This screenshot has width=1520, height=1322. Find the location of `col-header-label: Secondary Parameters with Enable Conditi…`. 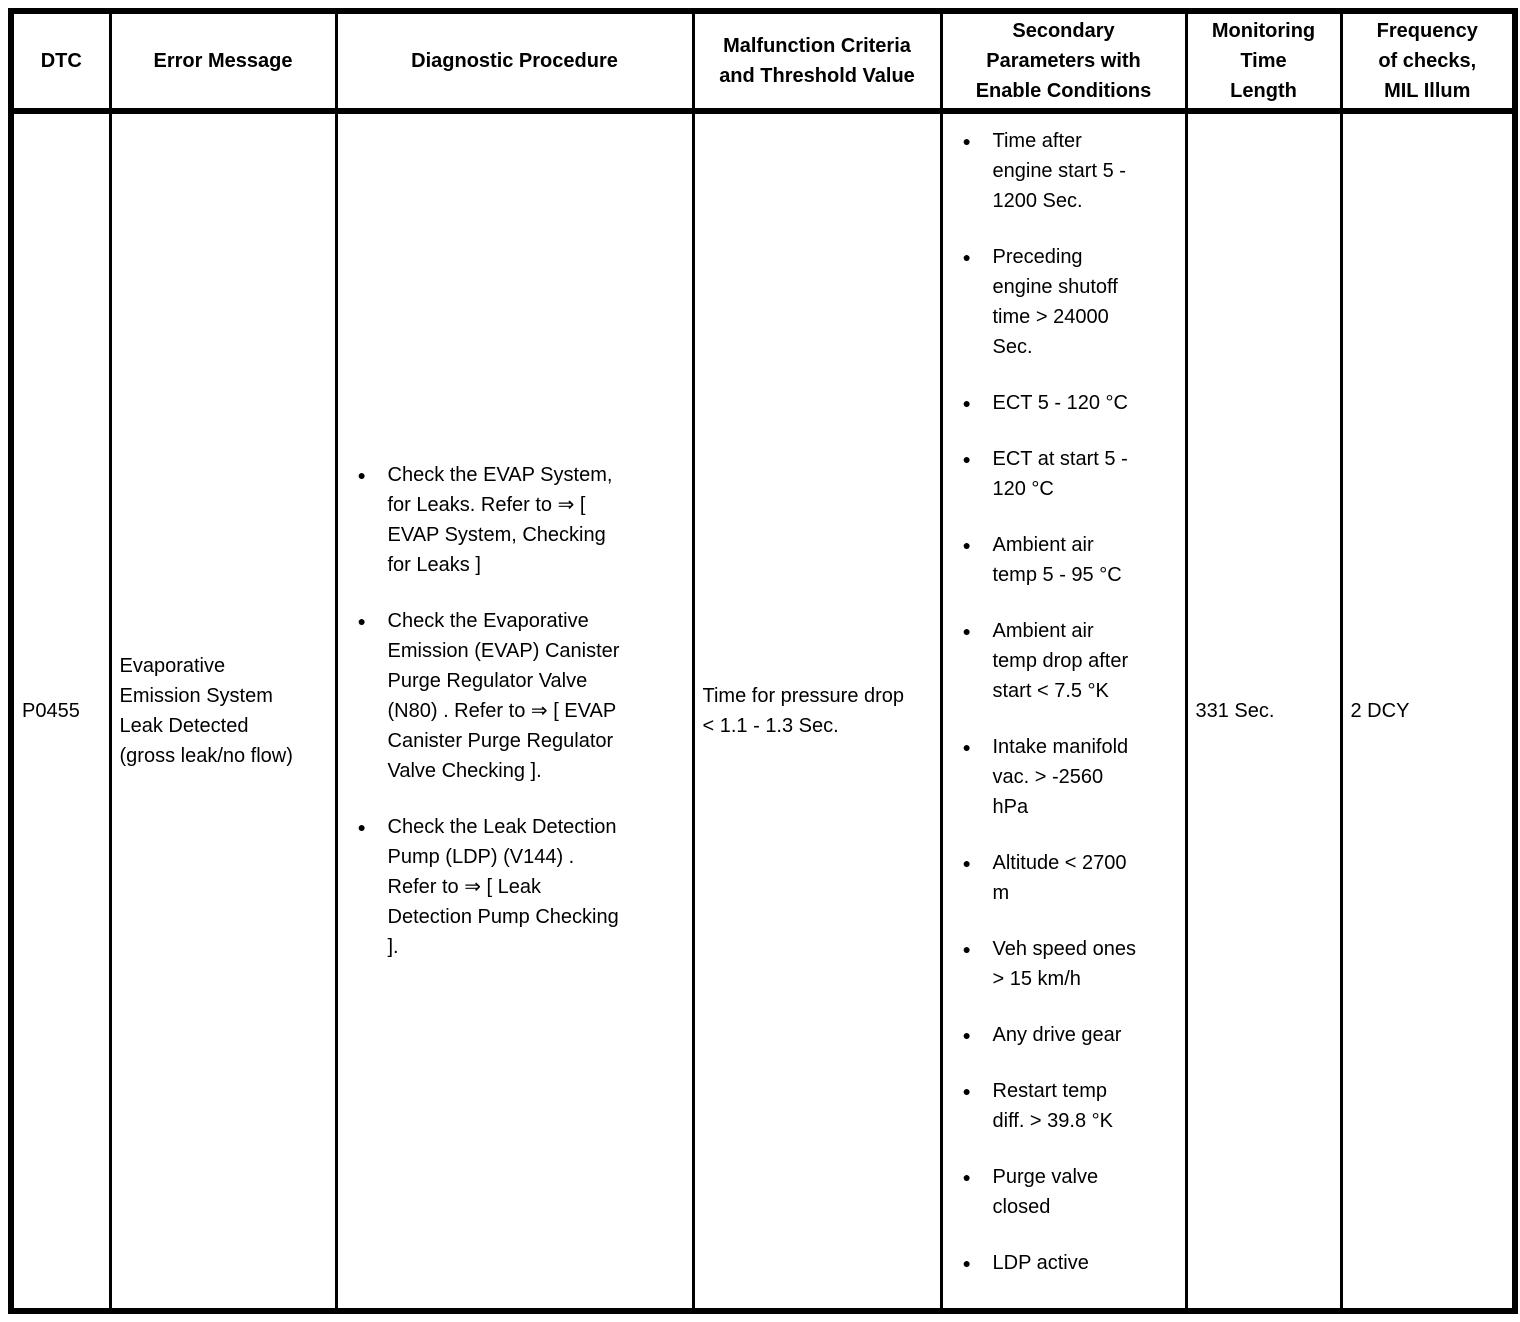

col-header-label: Secondary Parameters with Enable Conditi… is located at coordinates (1063, 61).